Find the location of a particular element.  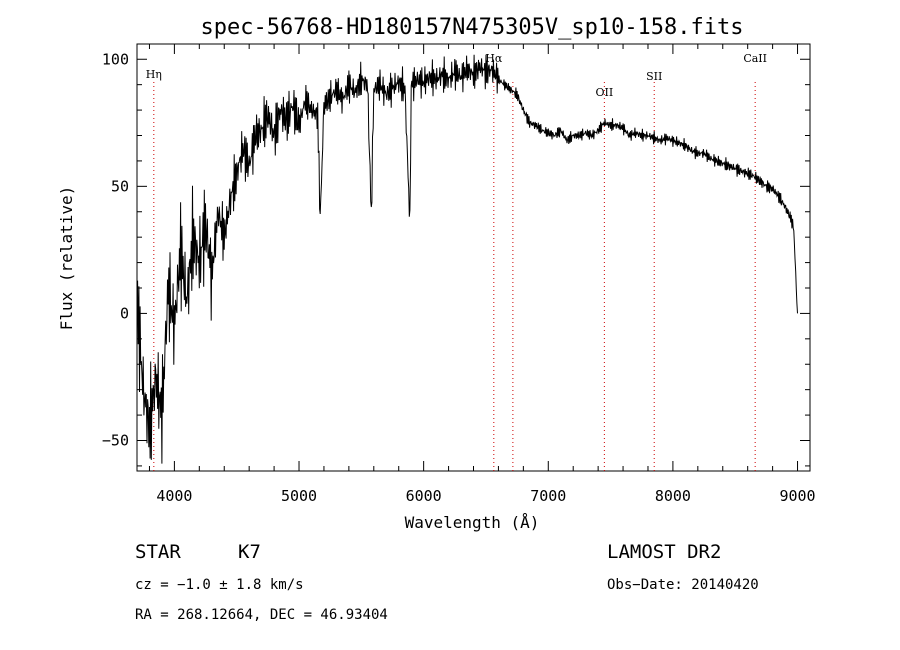

spectral-line-label: SII is located at coordinates (654, 76).